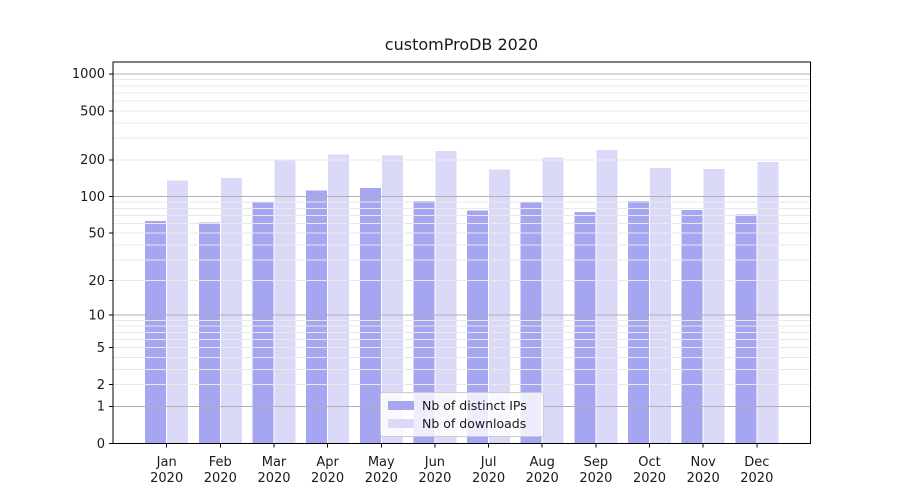 The height and width of the screenshot is (500, 900). What do you see at coordinates (327, 470) in the screenshot?
I see `x-tick-label: Apr 2020` at bounding box center [327, 470].